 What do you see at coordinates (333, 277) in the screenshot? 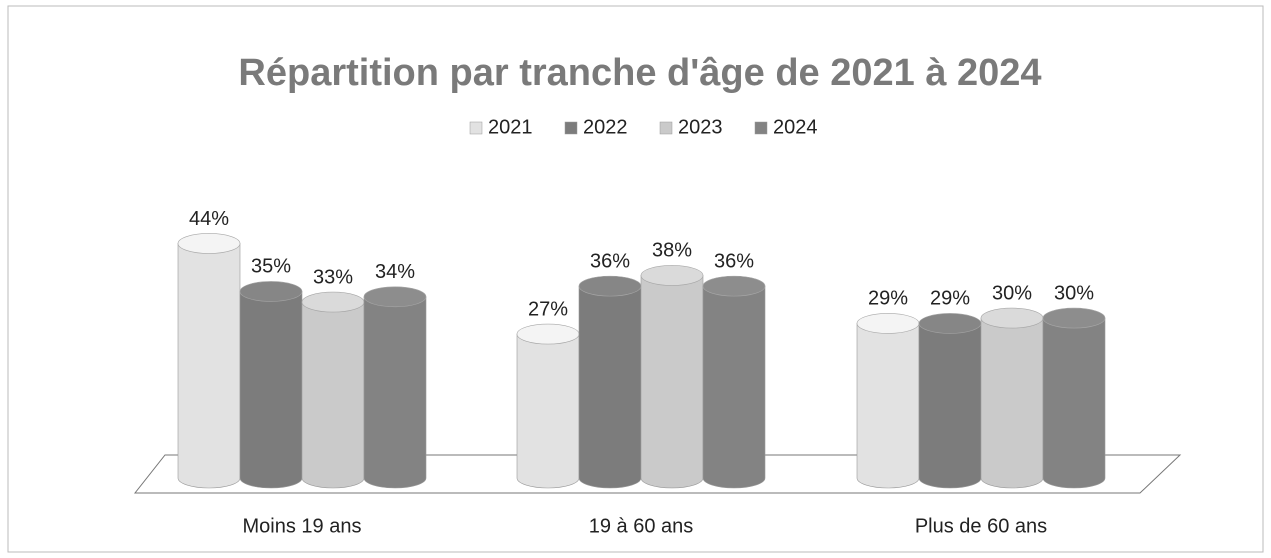
I see `value-label: 33%` at bounding box center [333, 277].